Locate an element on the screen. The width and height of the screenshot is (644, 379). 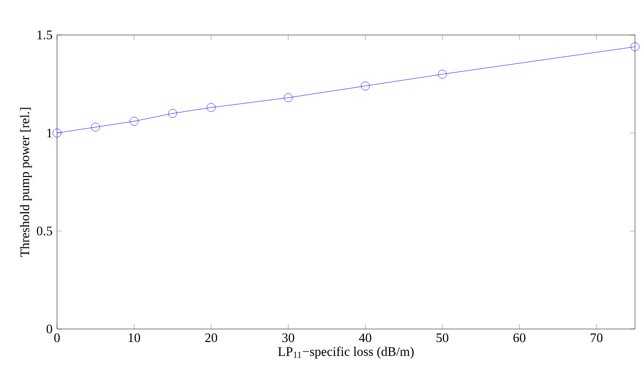
x-tick-label: 60 is located at coordinates (519, 337).